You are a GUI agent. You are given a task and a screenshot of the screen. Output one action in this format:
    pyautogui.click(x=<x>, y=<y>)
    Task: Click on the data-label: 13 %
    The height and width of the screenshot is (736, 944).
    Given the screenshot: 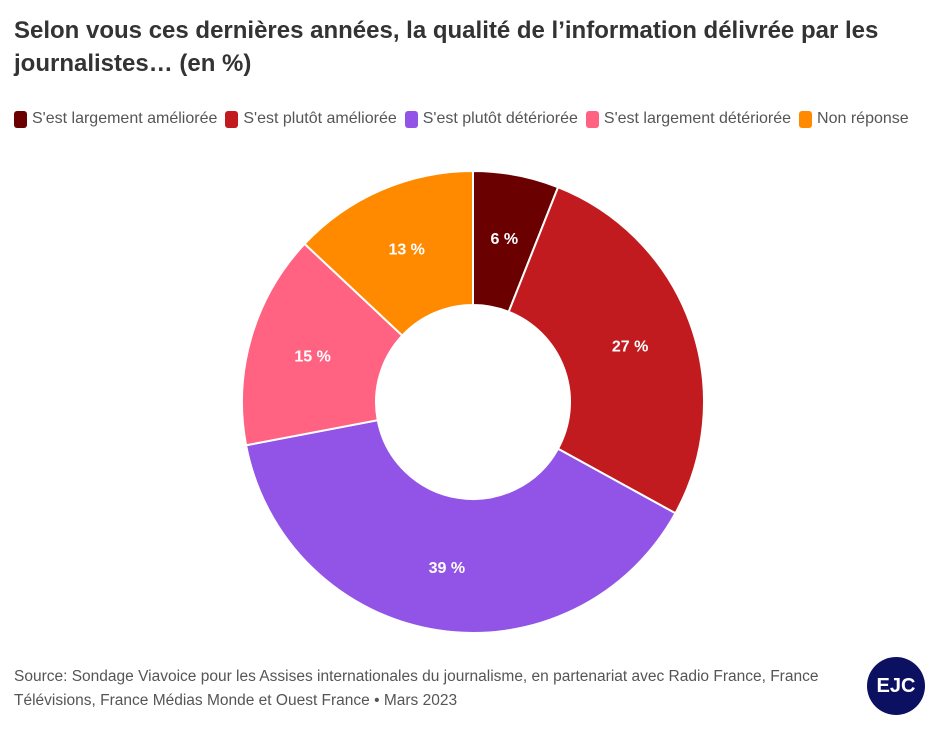 What is the action you would take?
    pyautogui.click(x=406, y=250)
    